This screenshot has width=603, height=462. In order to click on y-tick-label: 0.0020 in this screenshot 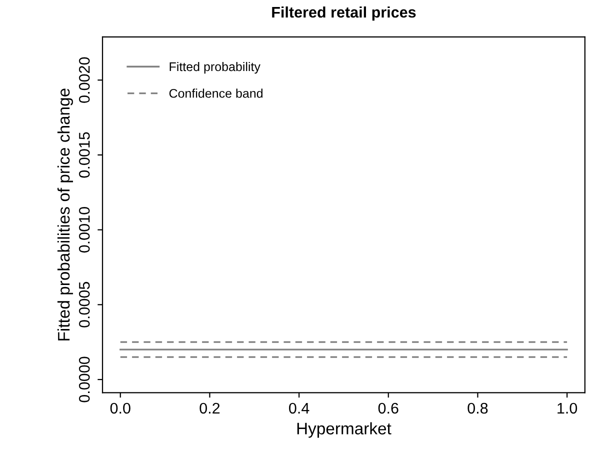, I will do `click(84, 80)`.